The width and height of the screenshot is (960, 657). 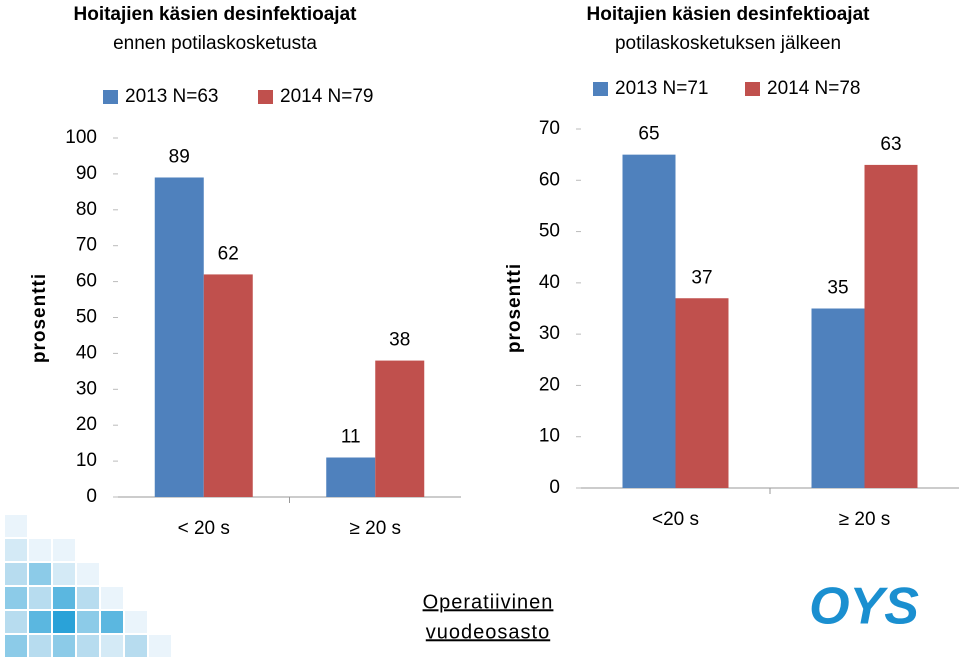 What do you see at coordinates (701, 277) in the screenshot?
I see `data-label: 37` at bounding box center [701, 277].